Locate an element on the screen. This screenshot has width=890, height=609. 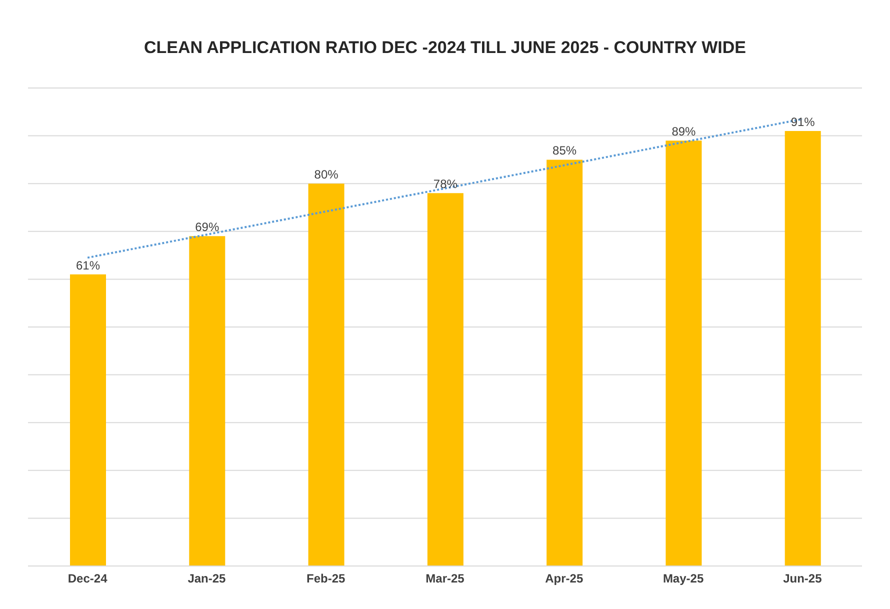
x-tick-label: May-25 is located at coordinates (683, 579).